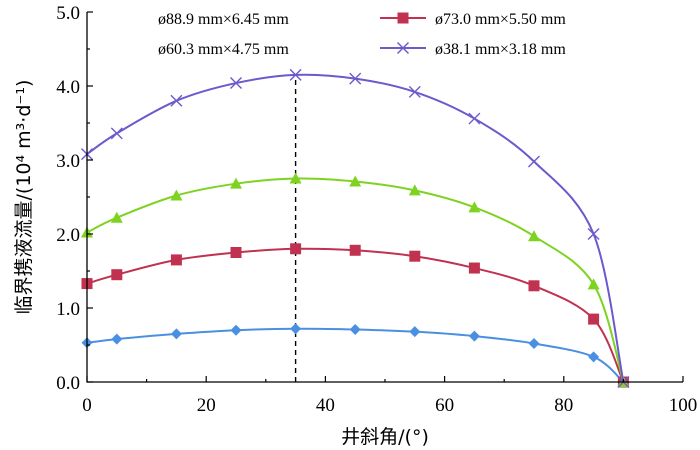 Image resolution: width=700 pixels, height=450 pixels. Describe the element at coordinates (68, 13) in the screenshot. I see `y-tick-label: 5.0` at that location.